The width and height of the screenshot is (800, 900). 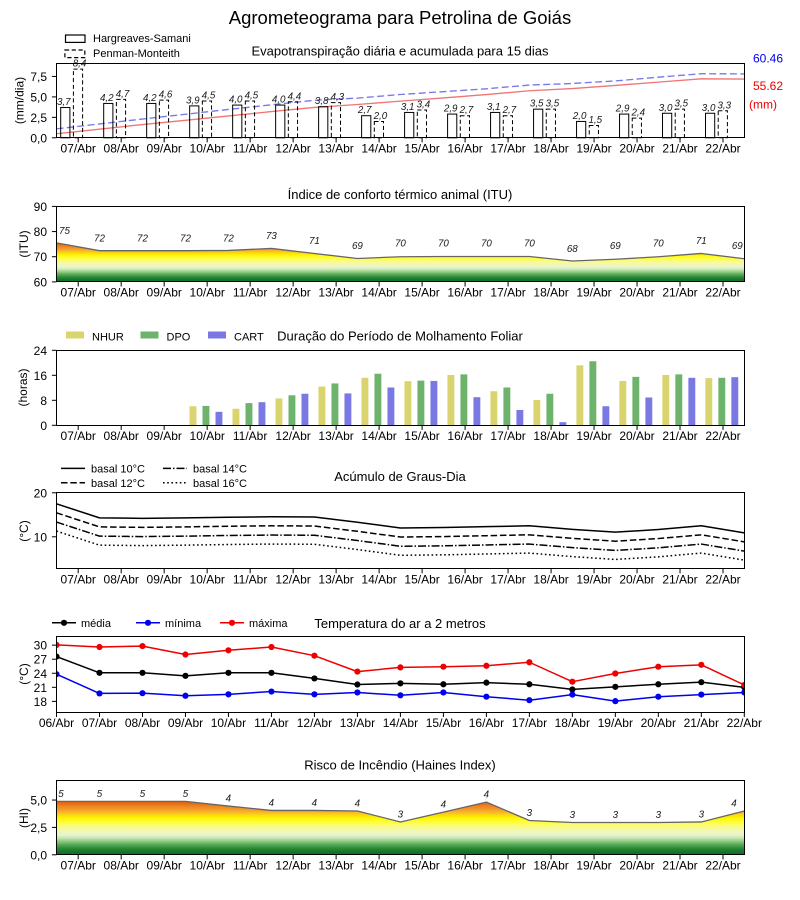 What do you see at coordinates (38, 855) in the screenshot?
I see `svg-text: 0,0` at bounding box center [38, 855].